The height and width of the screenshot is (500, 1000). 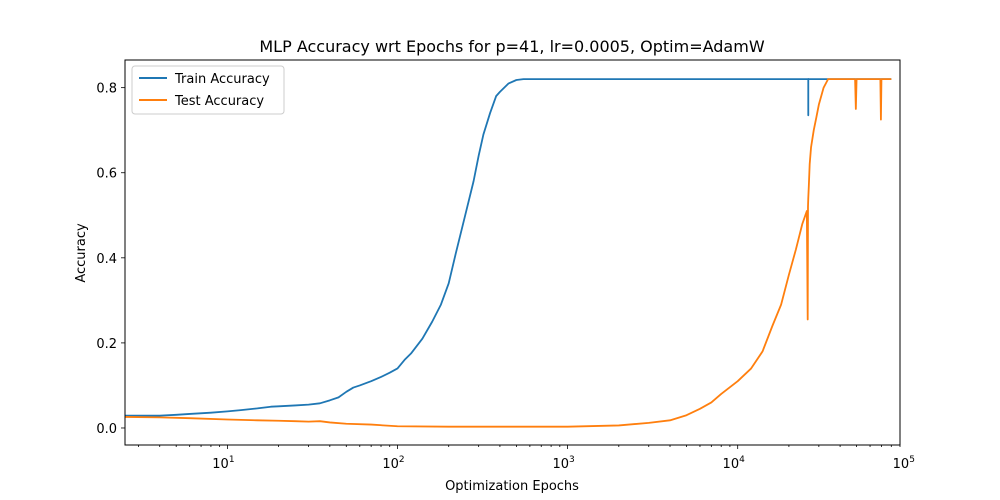 What do you see at coordinates (563, 463) in the screenshot?
I see `x-tick-label: 10³` at bounding box center [563, 463].